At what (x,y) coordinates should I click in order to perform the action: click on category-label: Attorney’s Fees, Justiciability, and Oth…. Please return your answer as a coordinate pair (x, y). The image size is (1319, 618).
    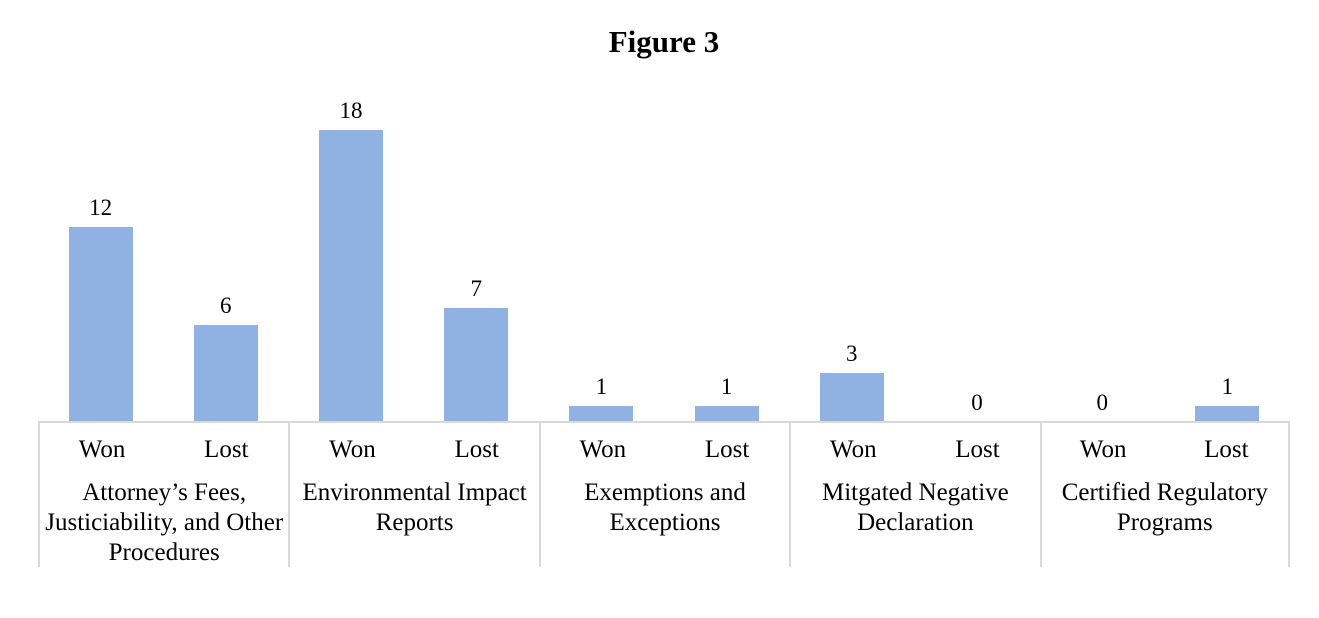
    Looking at the image, I should click on (164, 522).